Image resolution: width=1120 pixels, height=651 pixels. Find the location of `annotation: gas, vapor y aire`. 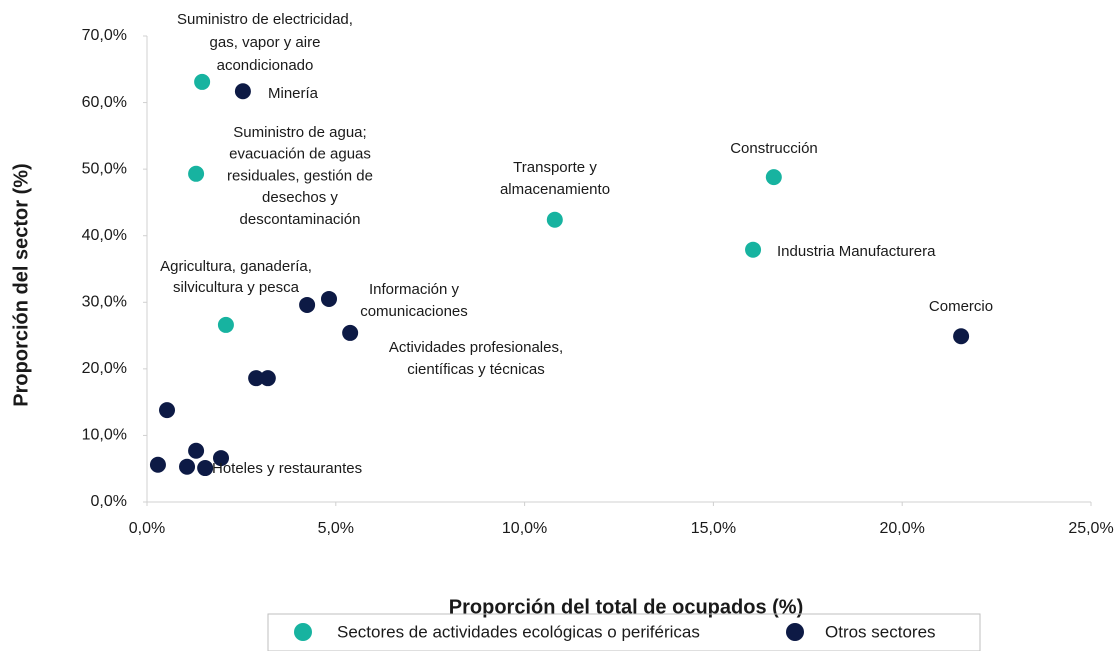

annotation: gas, vapor y aire is located at coordinates (265, 42).